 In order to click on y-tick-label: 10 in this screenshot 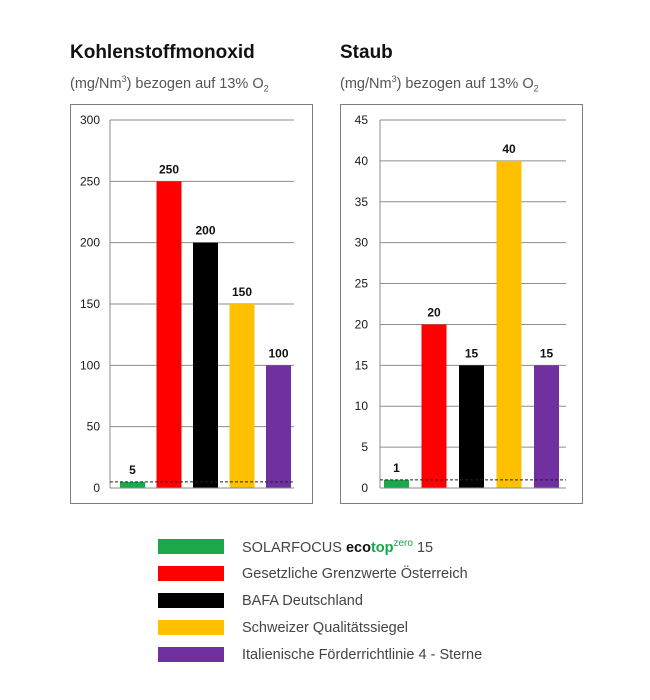, I will do `click(362, 406)`.